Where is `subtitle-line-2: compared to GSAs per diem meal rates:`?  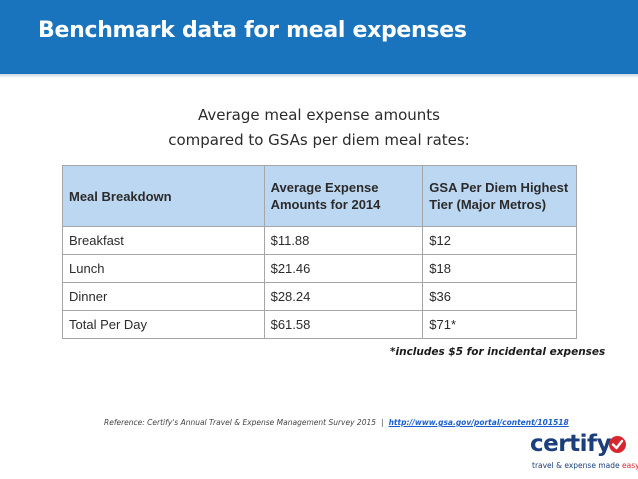 subtitle-line-2: compared to GSAs per diem meal rates: is located at coordinates (319, 140).